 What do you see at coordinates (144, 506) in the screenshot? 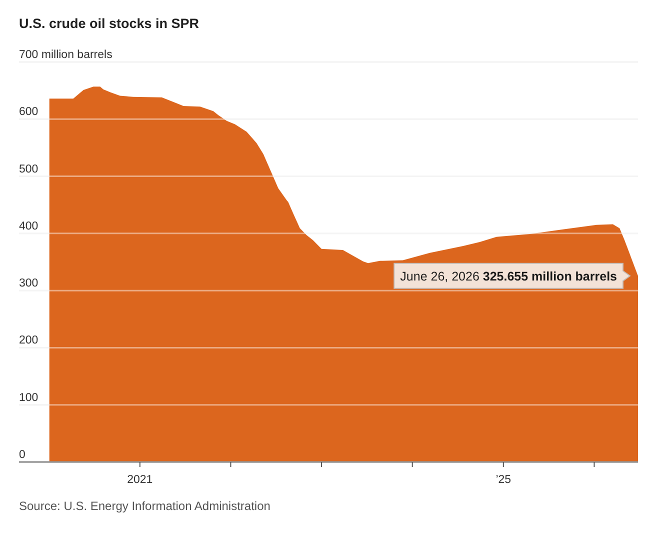
I see `source-note: Source: U.S. Energy Information Administration` at bounding box center [144, 506].